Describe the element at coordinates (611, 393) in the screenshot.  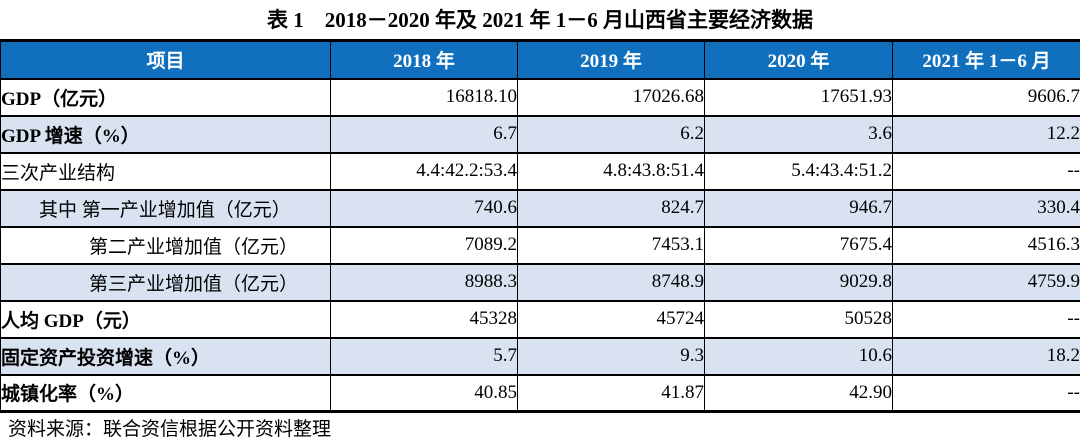
I see `value-cell: 41.87` at that location.